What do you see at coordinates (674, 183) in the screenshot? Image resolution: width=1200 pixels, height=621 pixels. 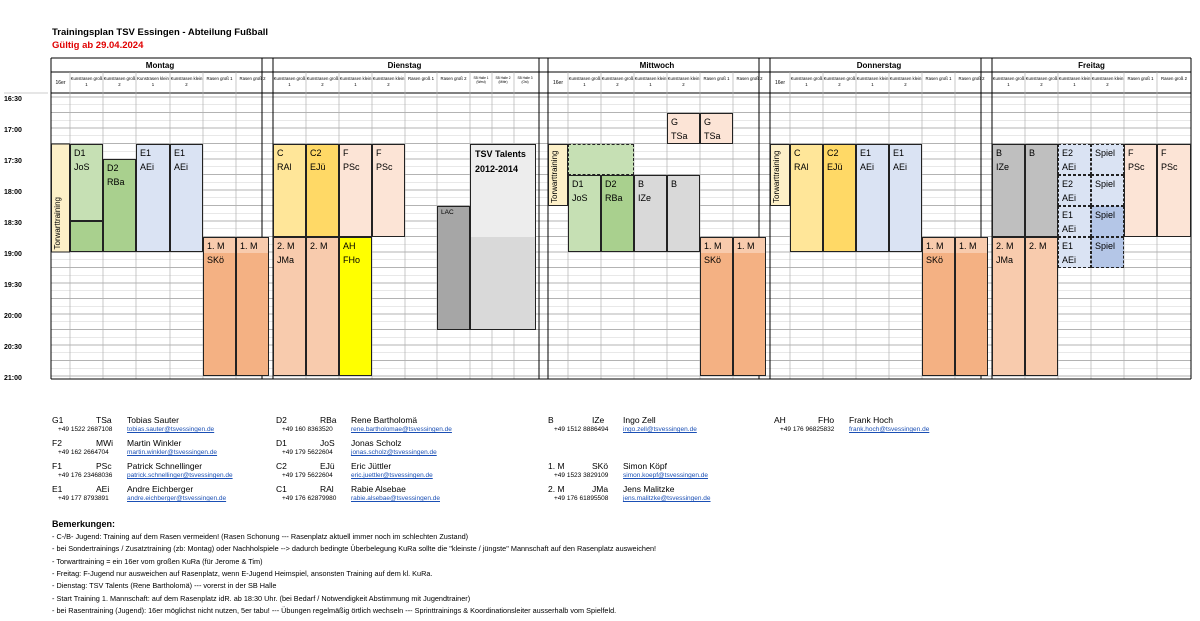 I see `block-team-label: B` at bounding box center [674, 183].